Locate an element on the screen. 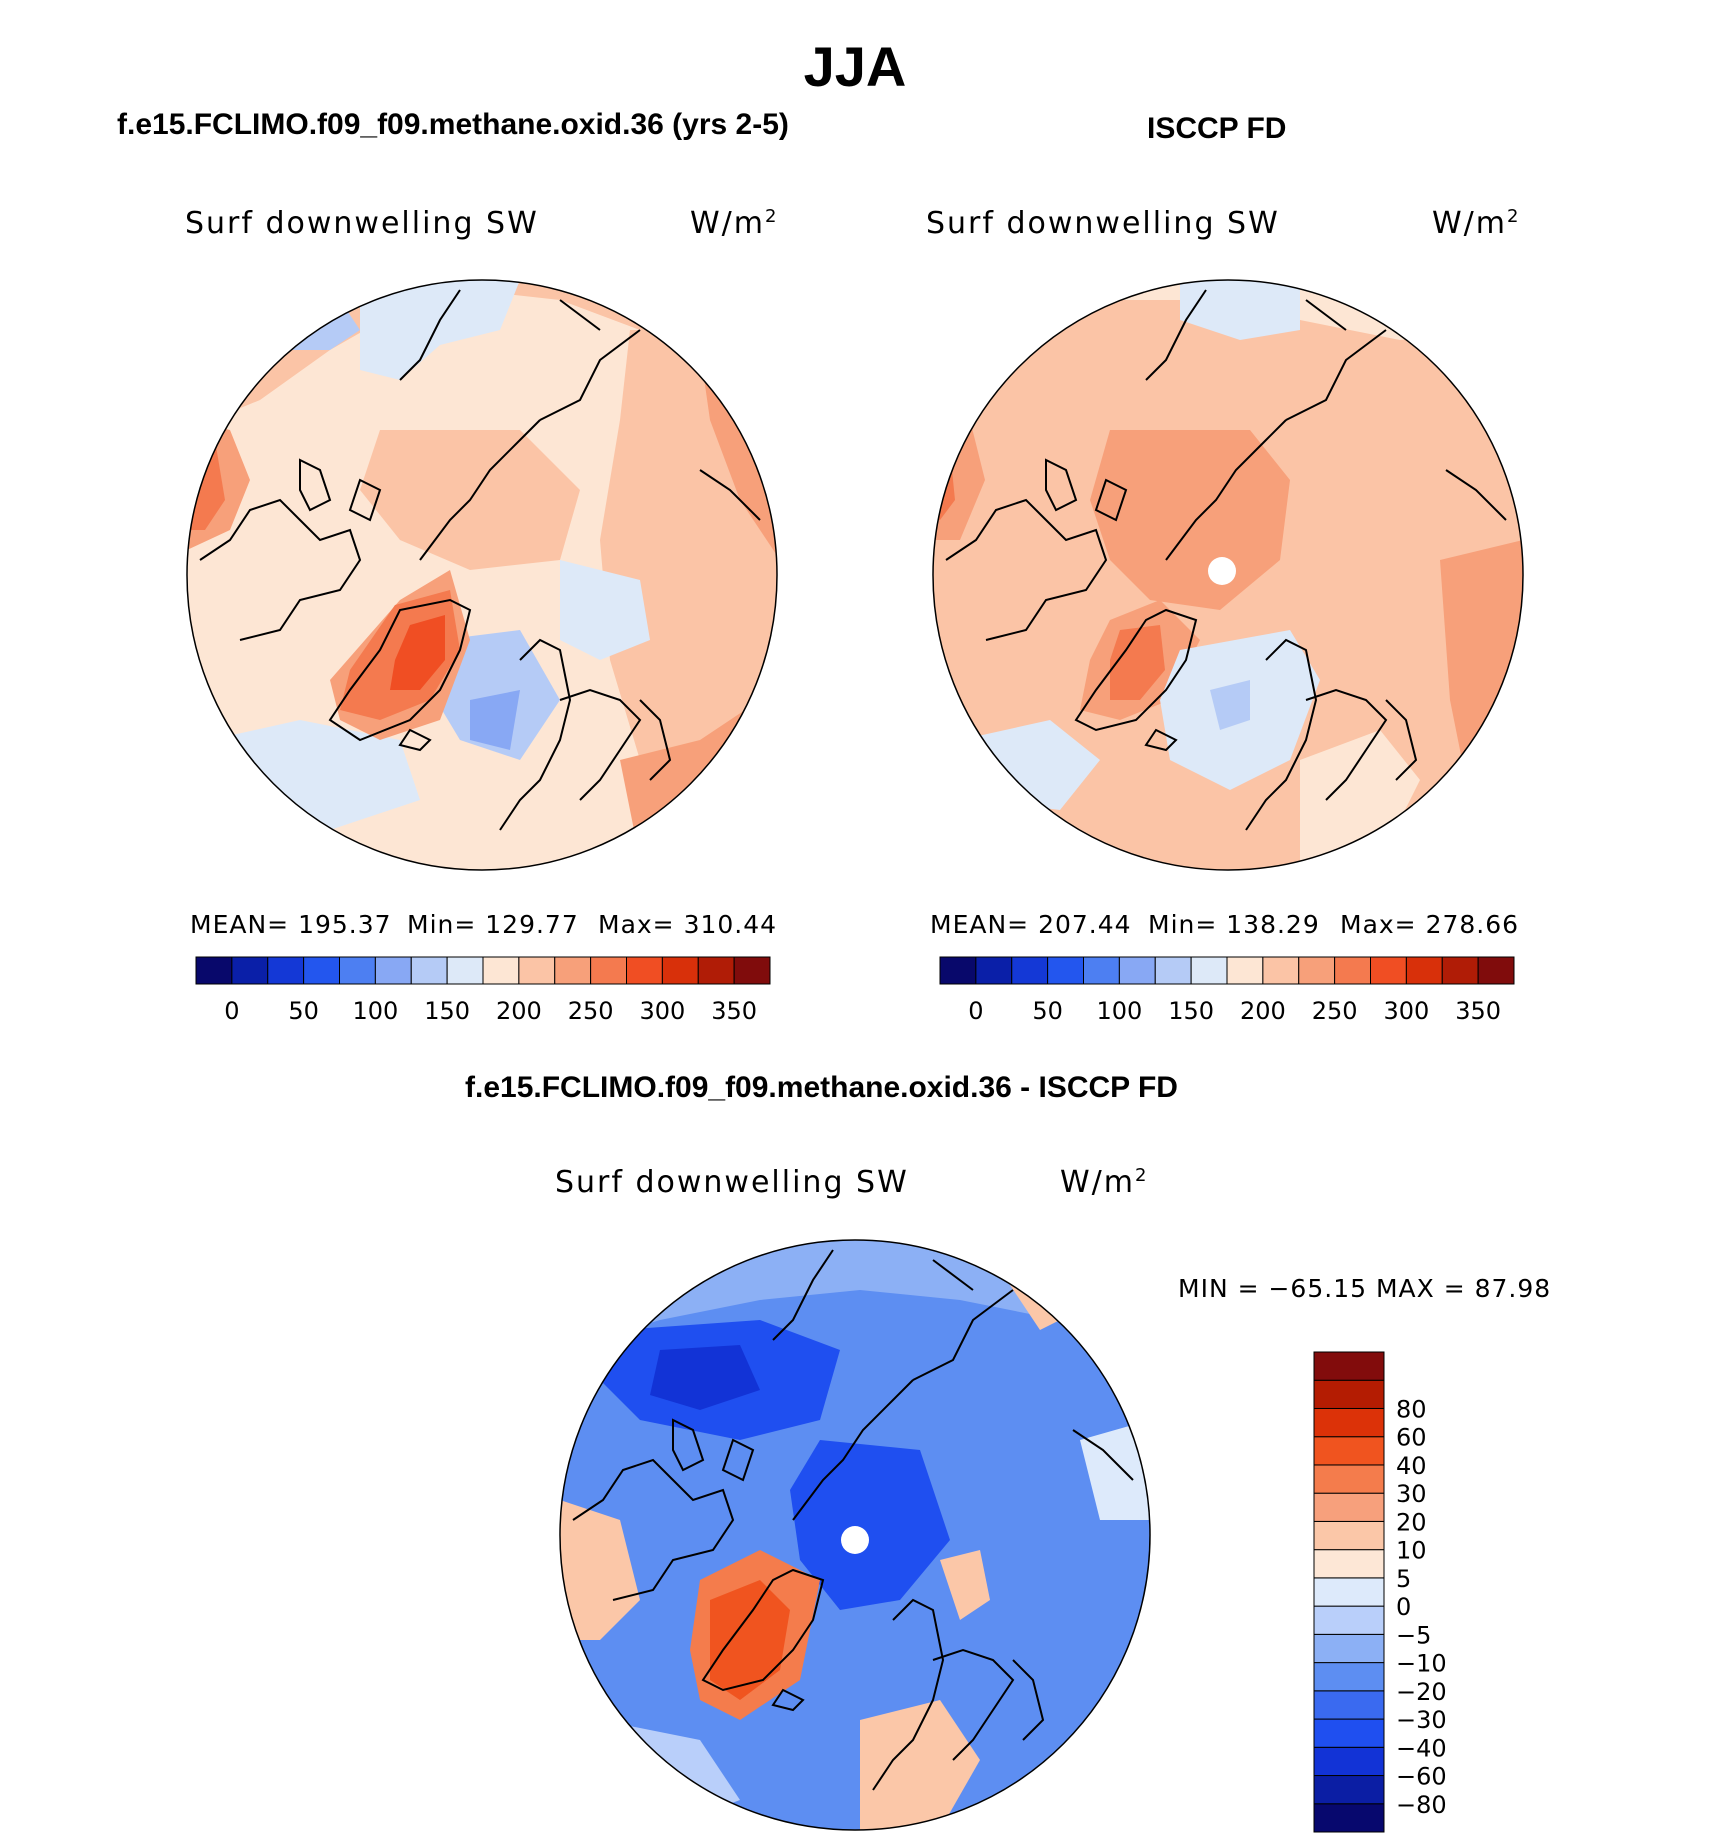 The height and width of the screenshot is (1840, 1710). map1-kara-lightblue is located at coordinates (605, 610).